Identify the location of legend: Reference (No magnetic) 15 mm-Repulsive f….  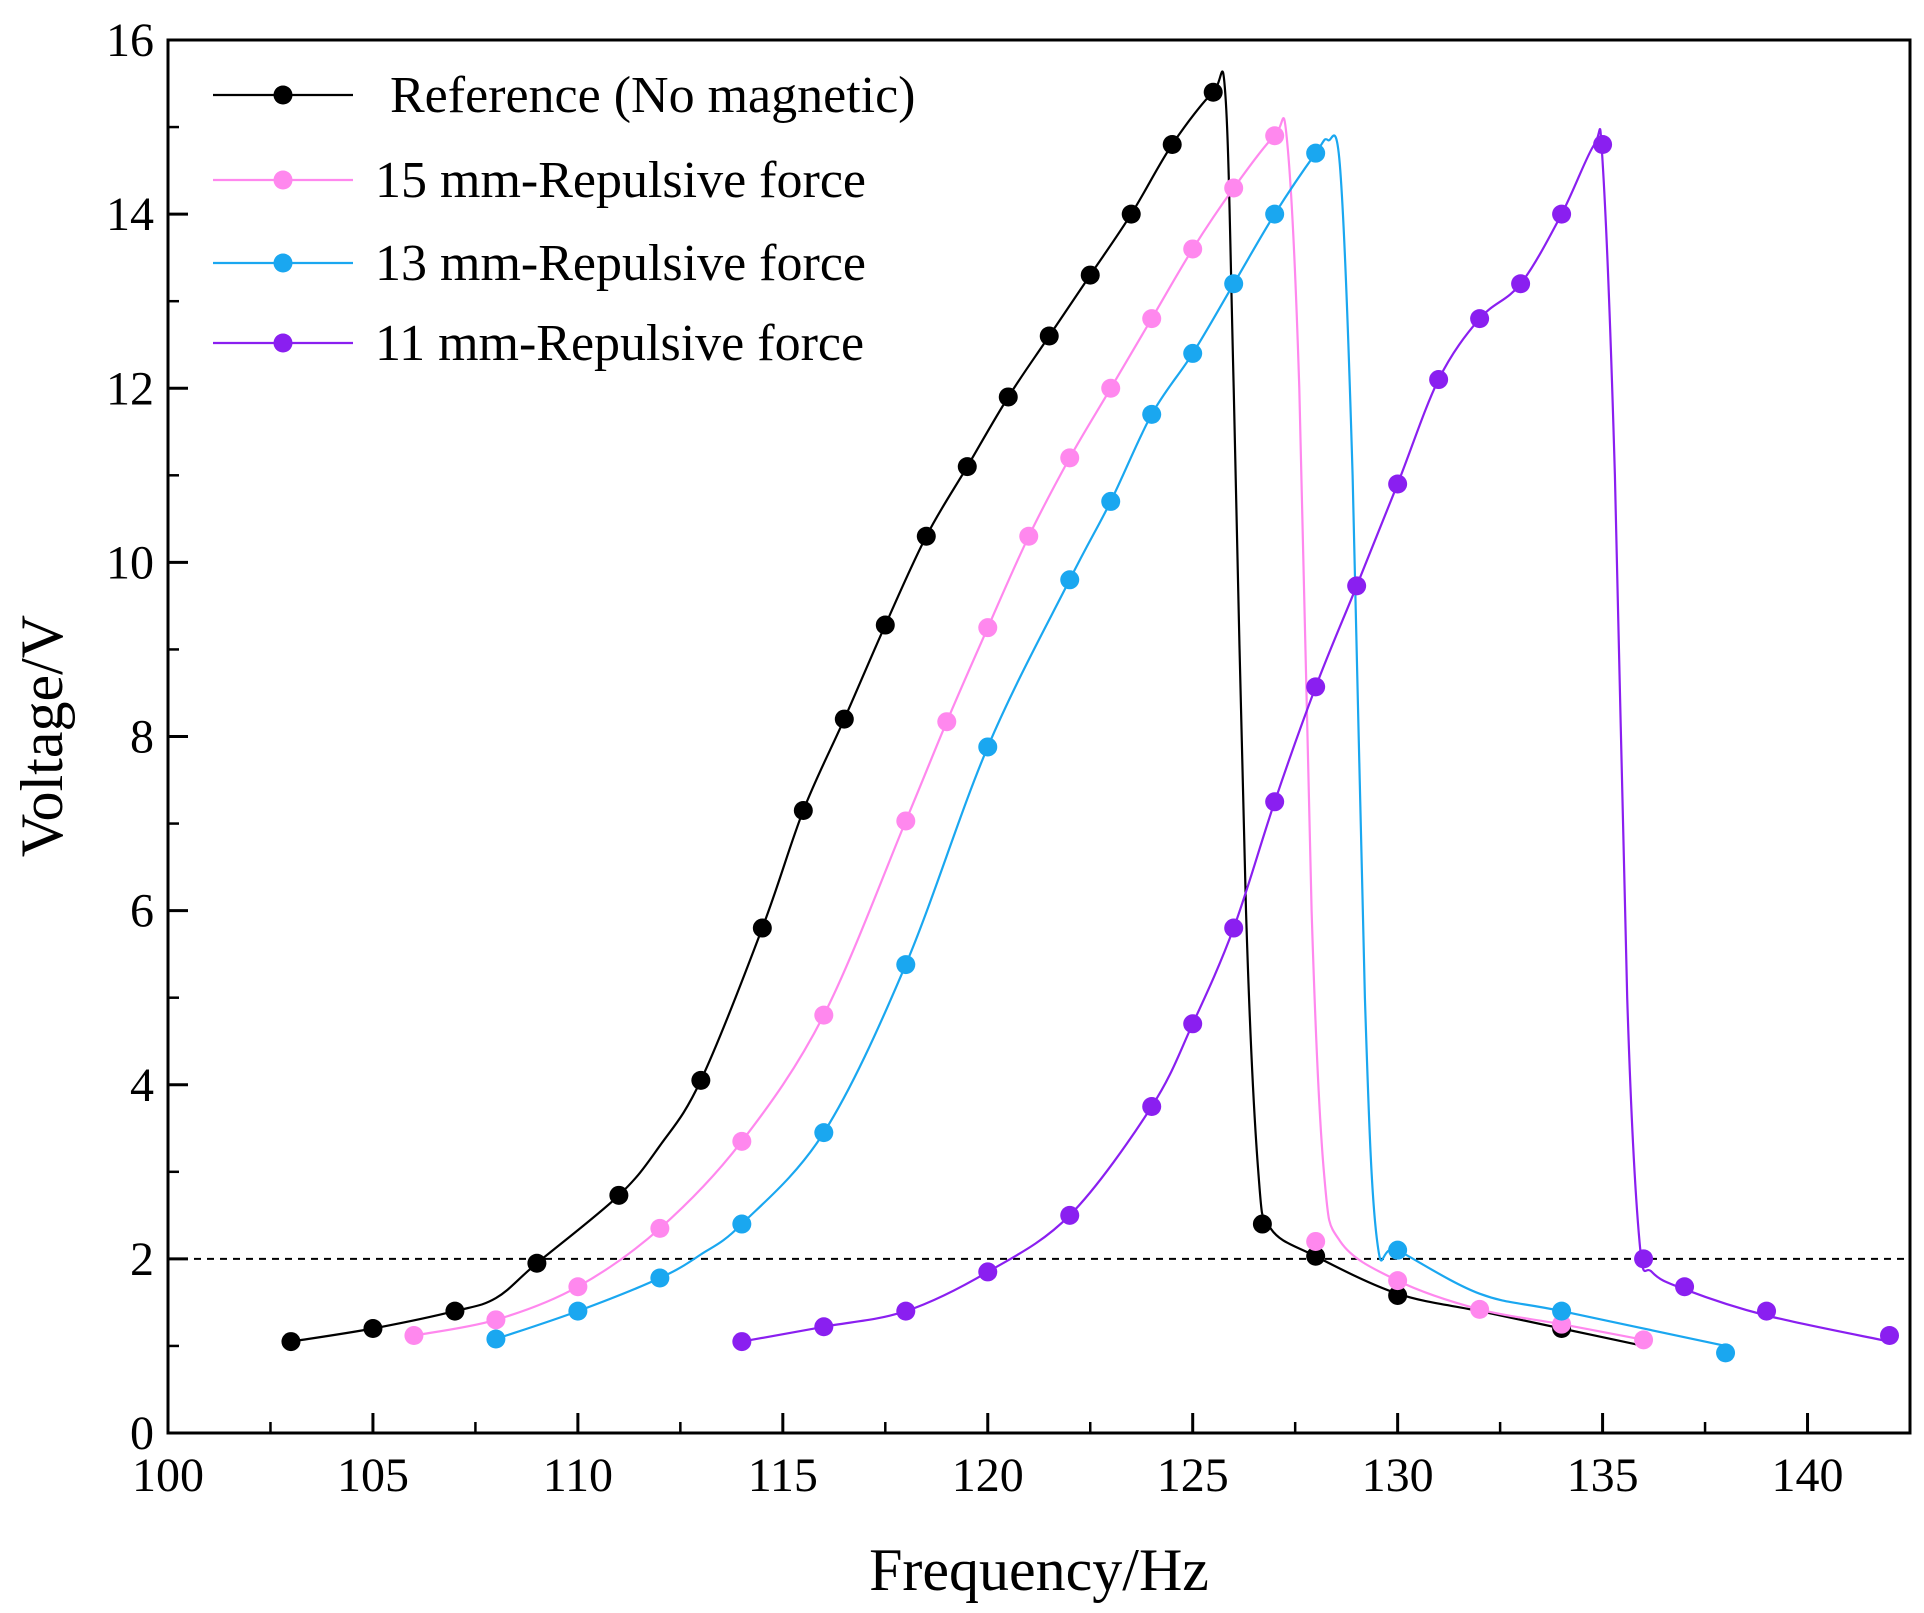
(564, 219).